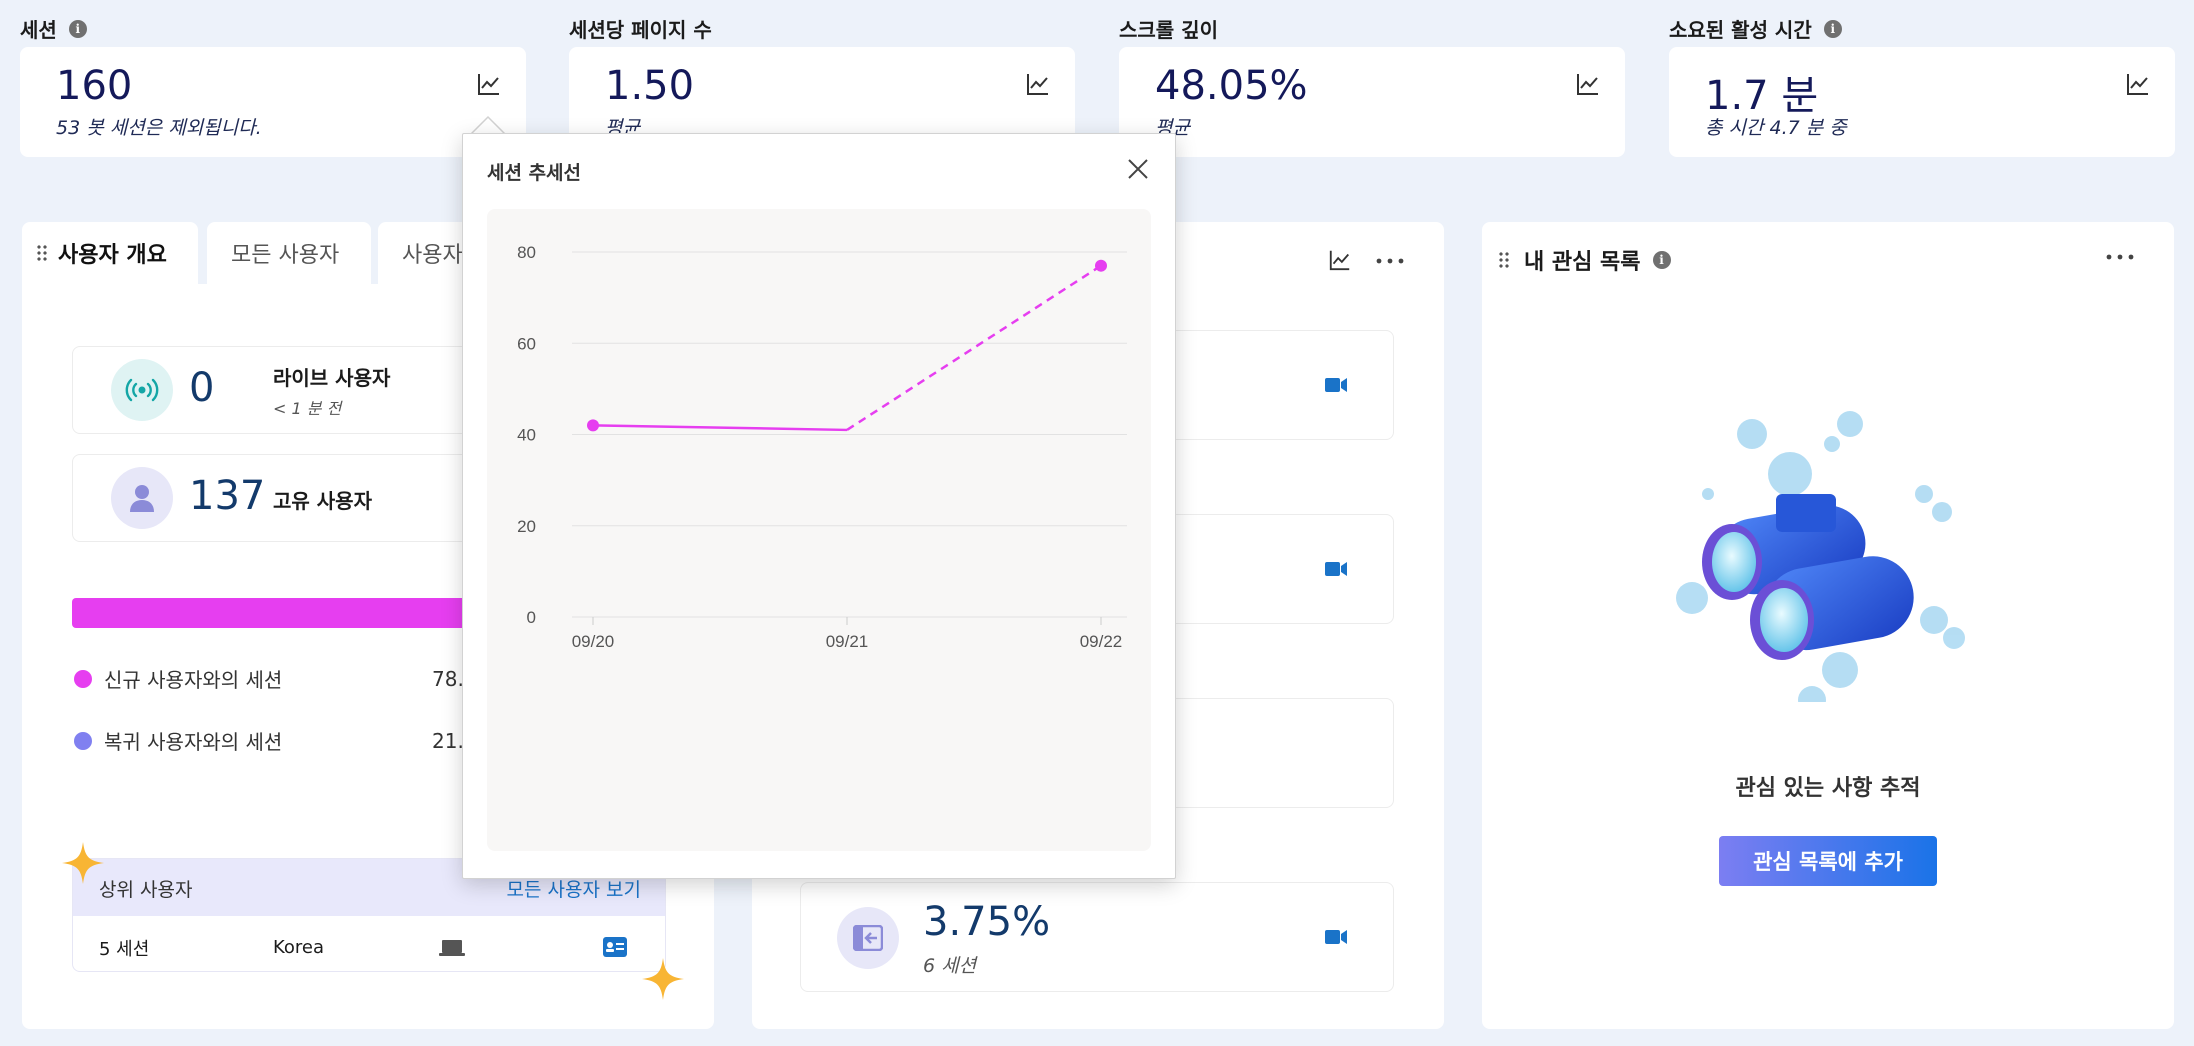 The height and width of the screenshot is (1046, 2194). Describe the element at coordinates (53, 28) in the screenshot. I see `metric-label-sessions: 세션 i` at that location.